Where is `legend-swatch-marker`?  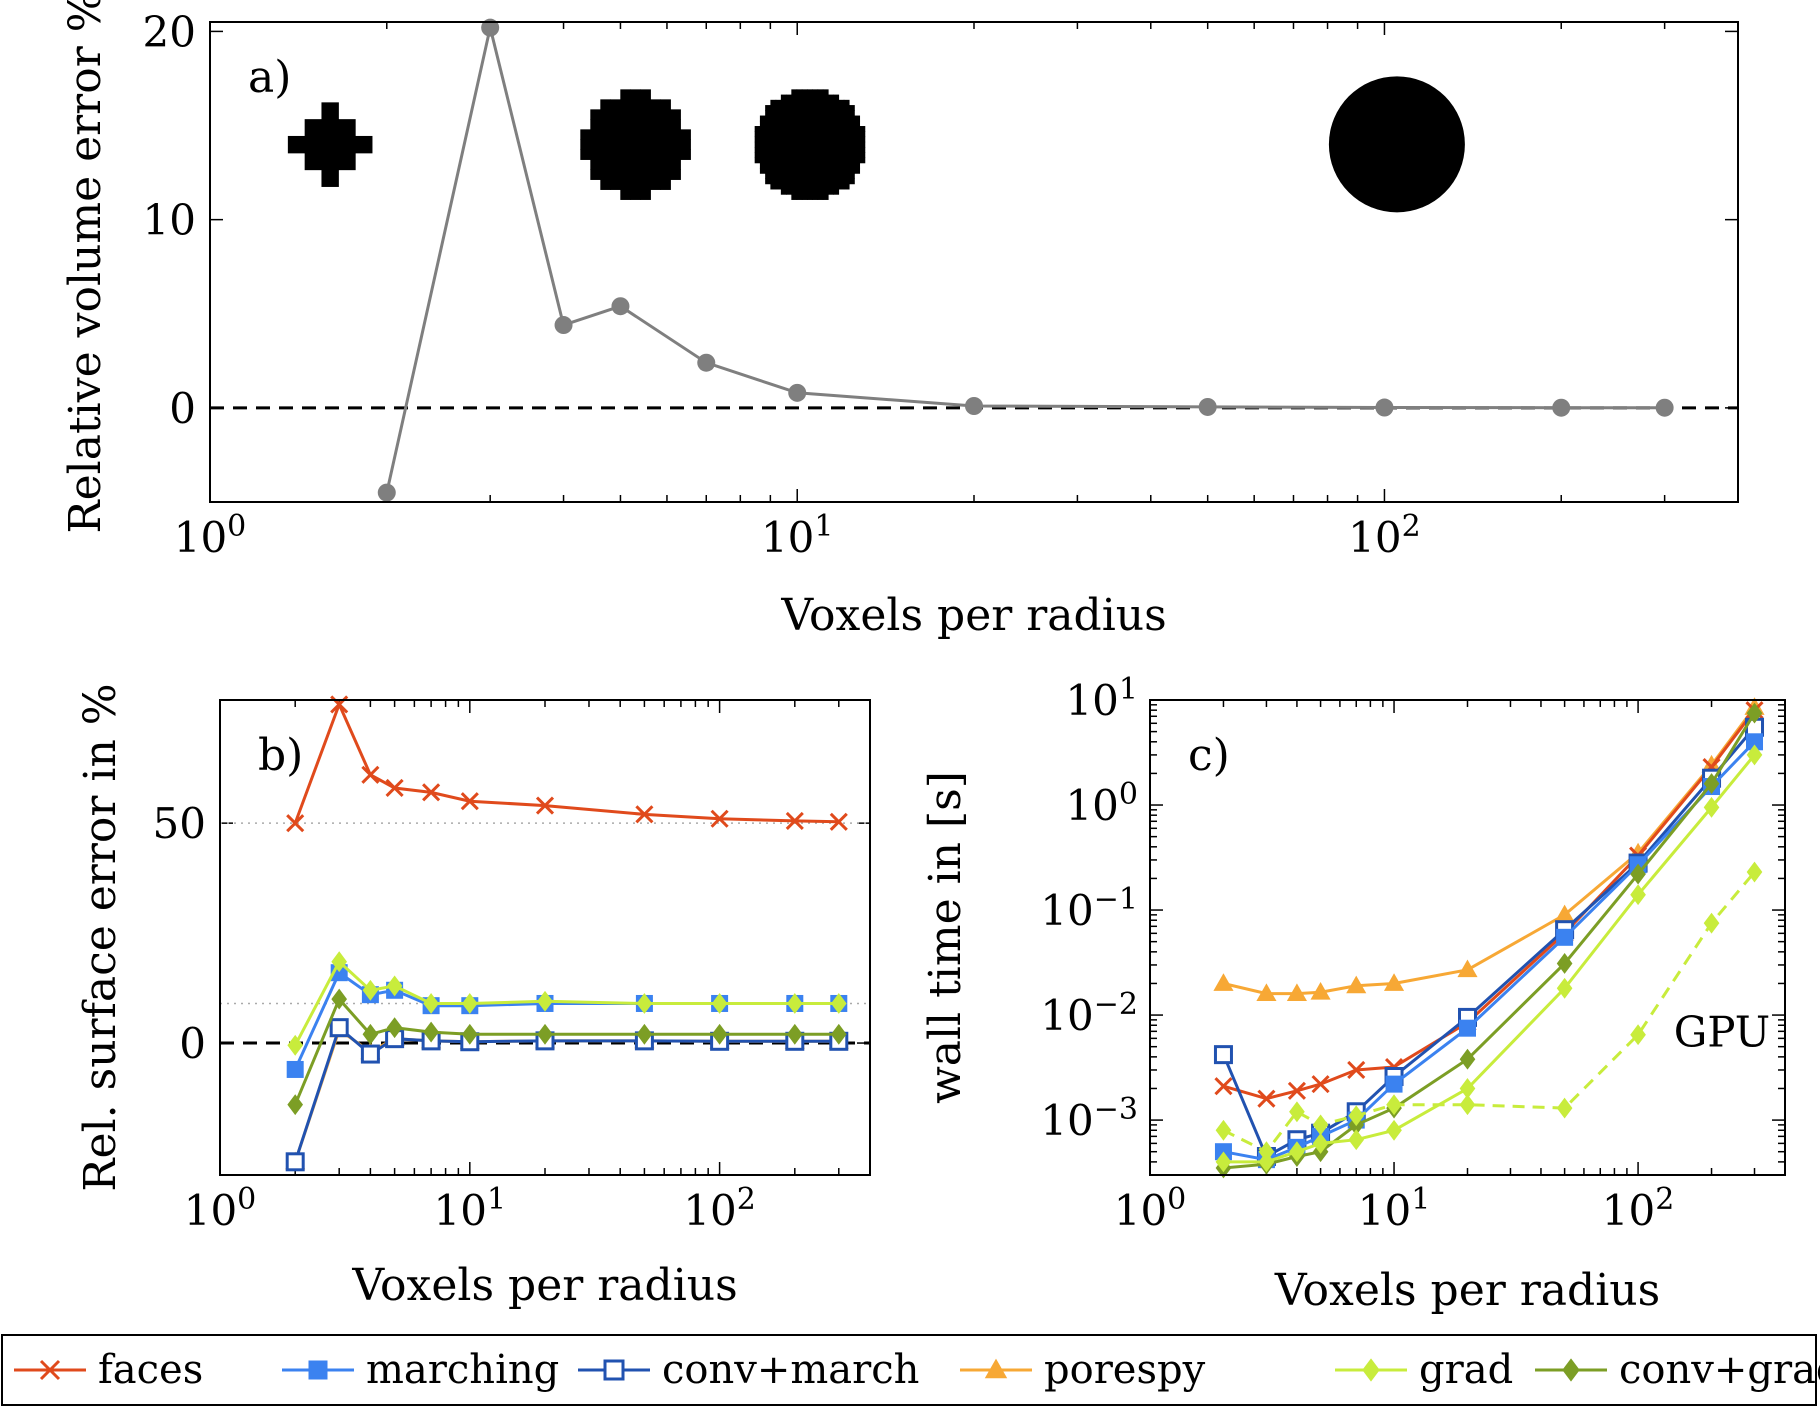 legend-swatch-marker is located at coordinates (614, 1370).